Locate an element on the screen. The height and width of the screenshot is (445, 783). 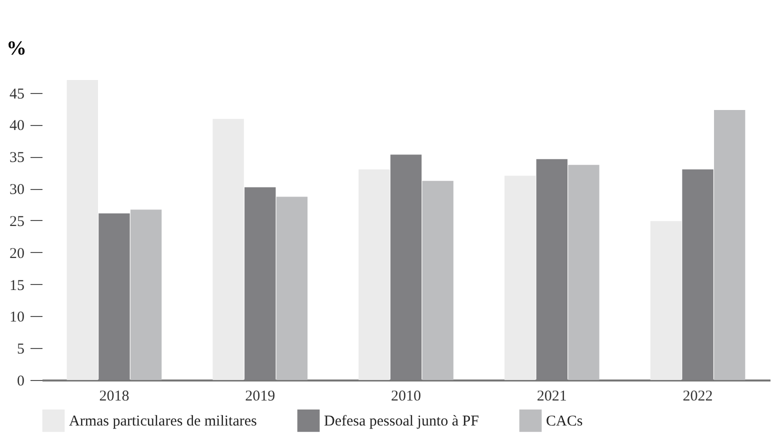
y-tick-label: 40 is located at coordinates (17, 126).